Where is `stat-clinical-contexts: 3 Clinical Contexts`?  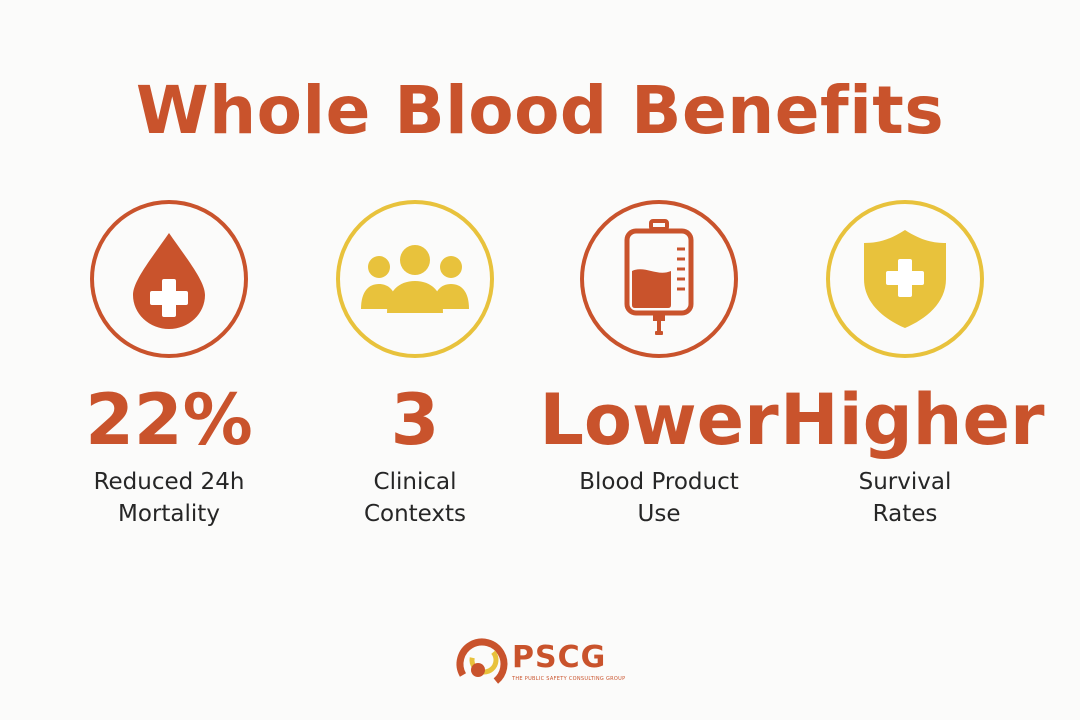
stat-clinical-contexts: 3 Clinical Contexts is located at coordinates (415, 365).